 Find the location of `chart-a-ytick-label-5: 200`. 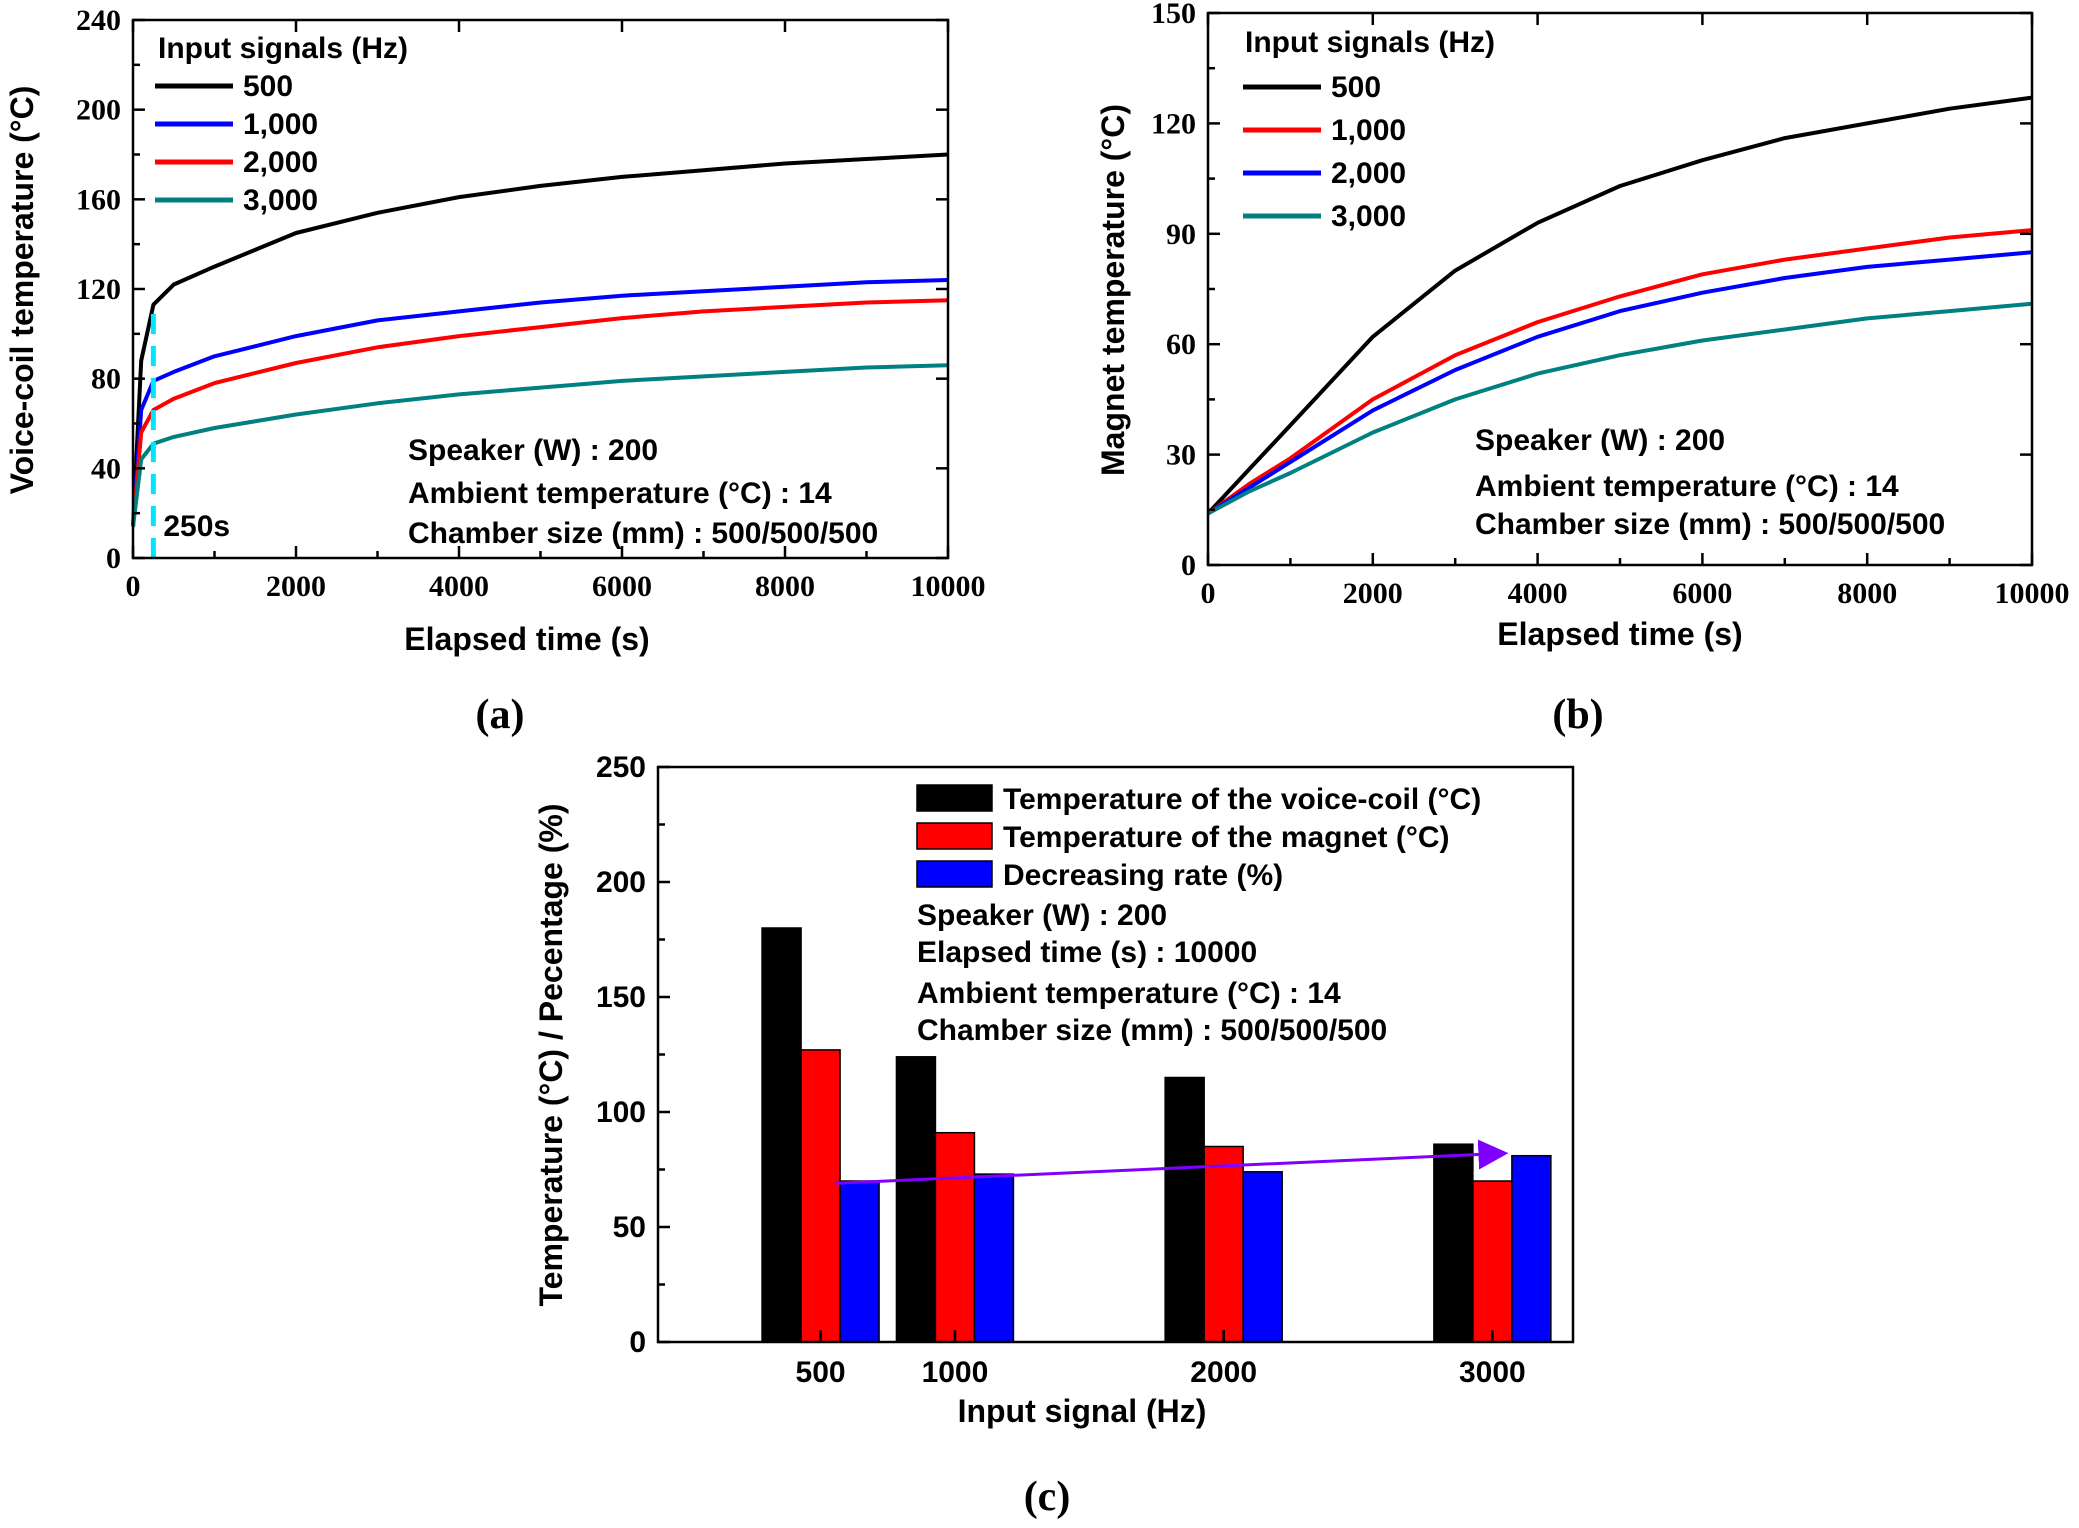

chart-a-ytick-label-5: 200 is located at coordinates (98, 110).